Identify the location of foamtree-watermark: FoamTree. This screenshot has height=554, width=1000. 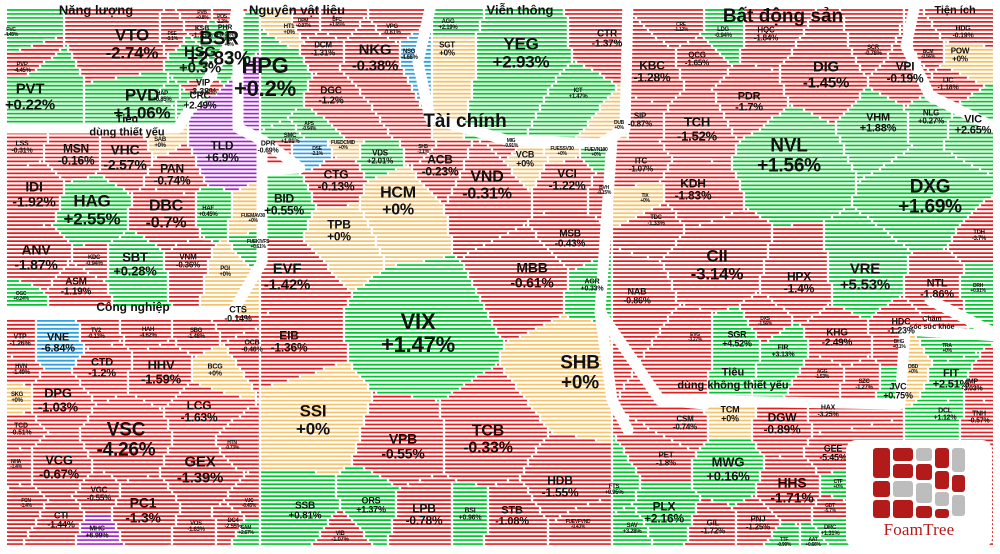
(919, 494).